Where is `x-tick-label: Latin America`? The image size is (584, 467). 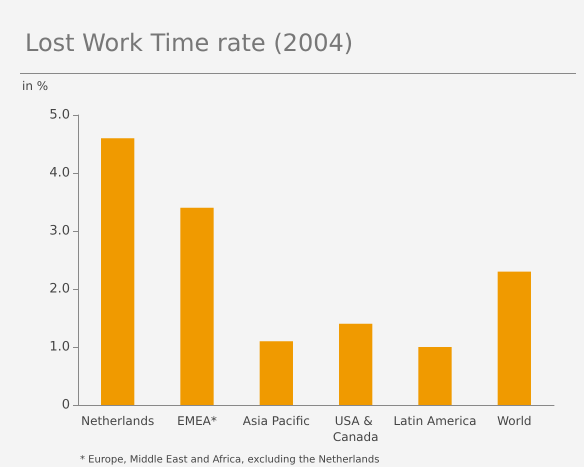 x-tick-label: Latin America is located at coordinates (435, 421).